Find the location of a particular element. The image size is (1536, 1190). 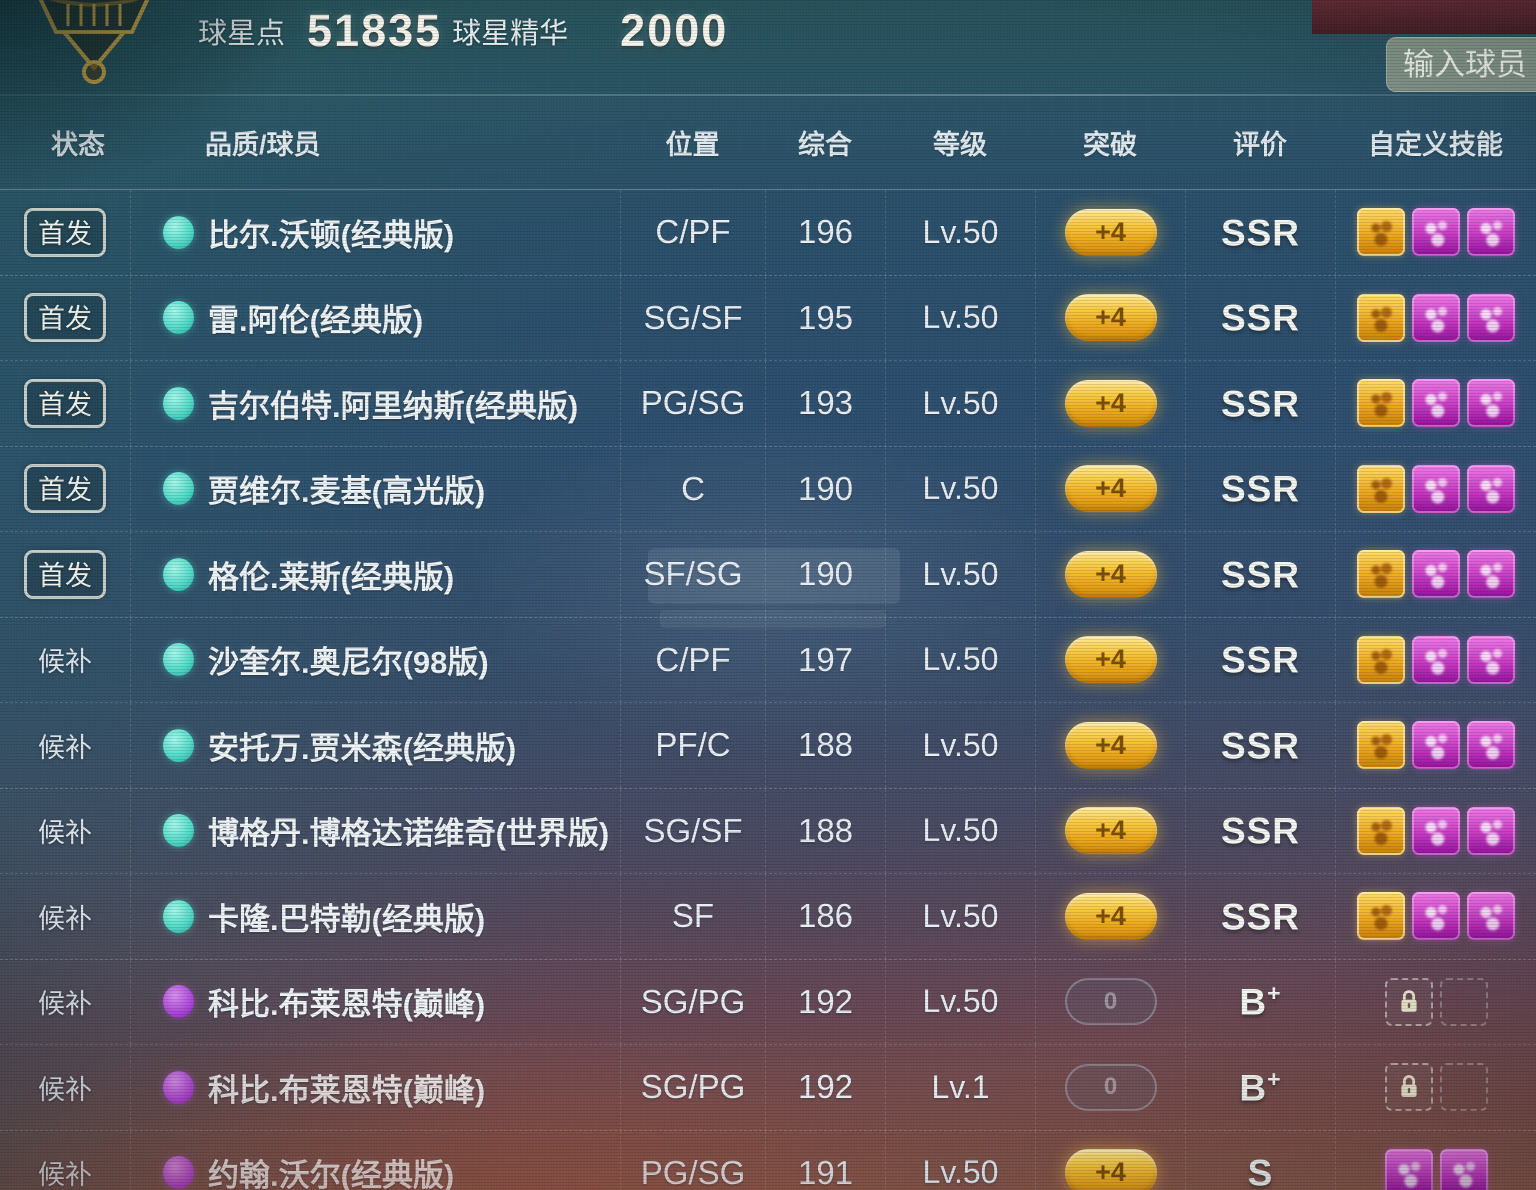

position-value: PG/SG is located at coordinates (693, 403).